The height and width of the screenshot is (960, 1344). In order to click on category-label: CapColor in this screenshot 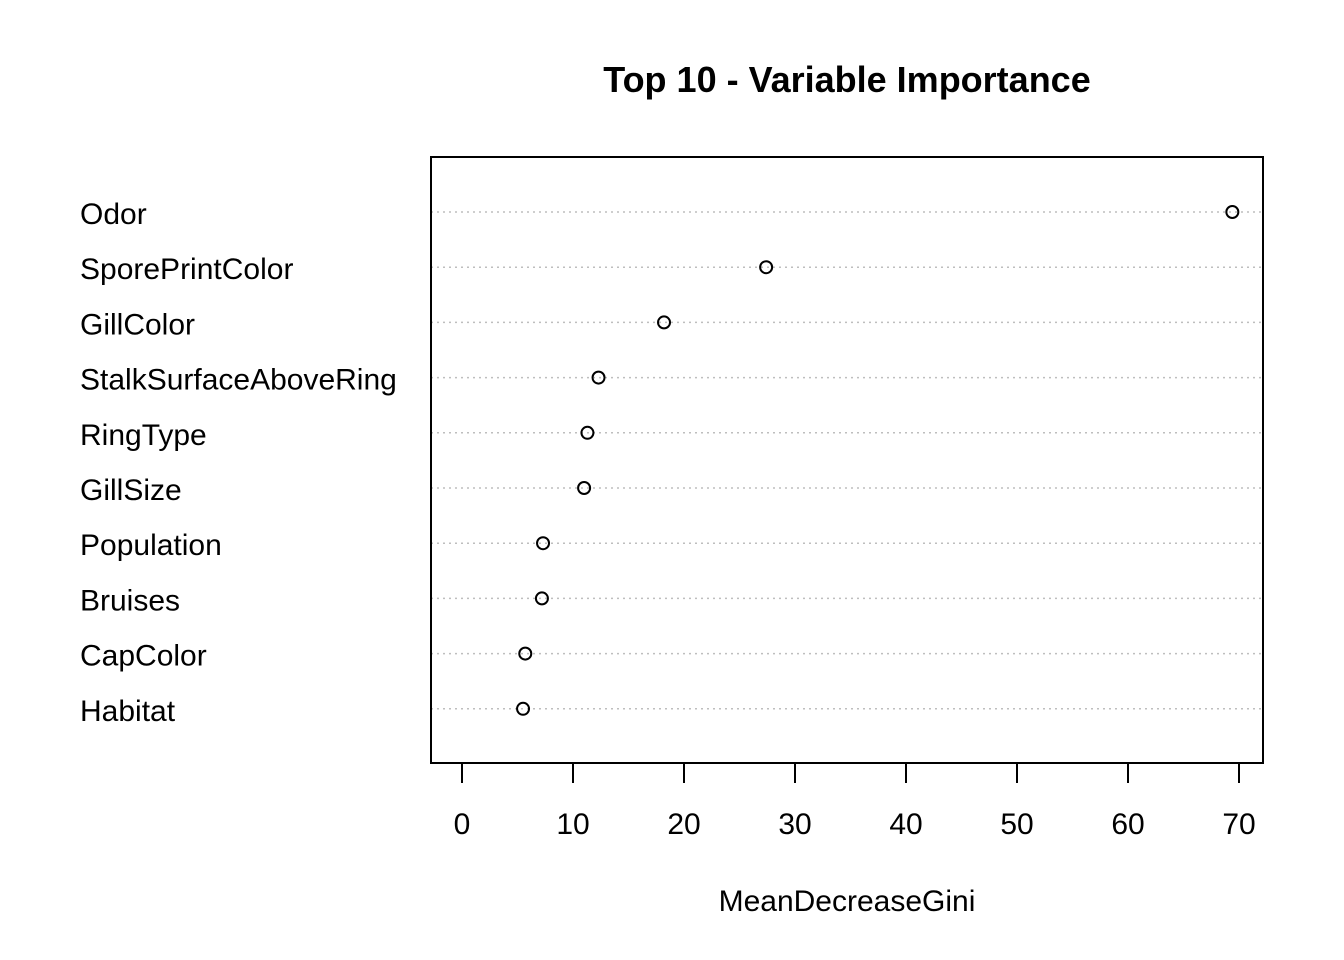, I will do `click(143, 656)`.